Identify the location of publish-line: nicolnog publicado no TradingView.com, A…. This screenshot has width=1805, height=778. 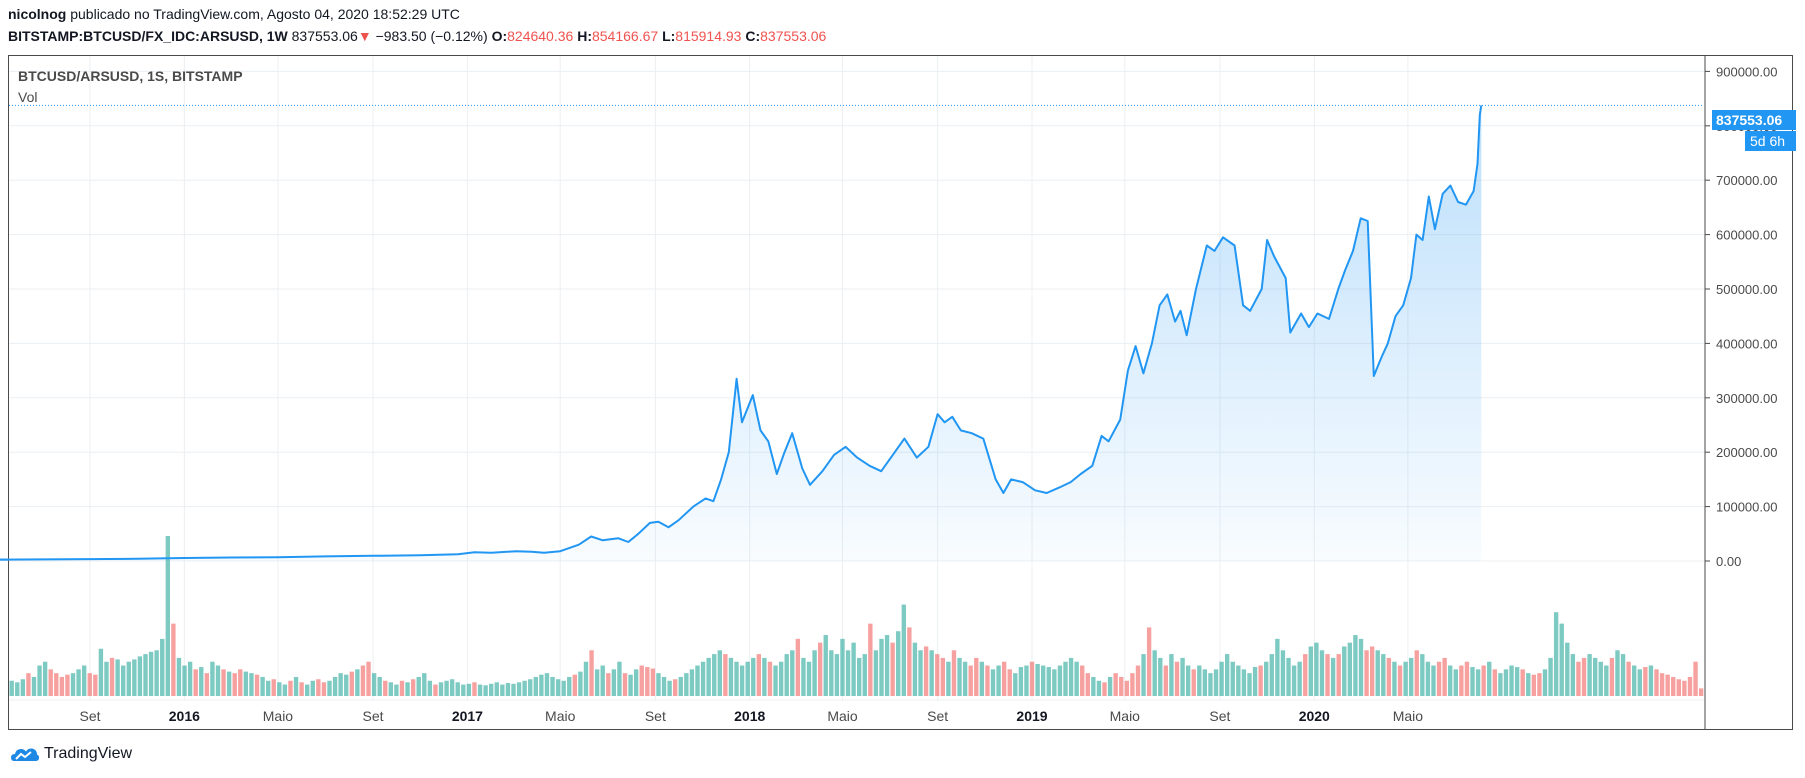
(234, 14).